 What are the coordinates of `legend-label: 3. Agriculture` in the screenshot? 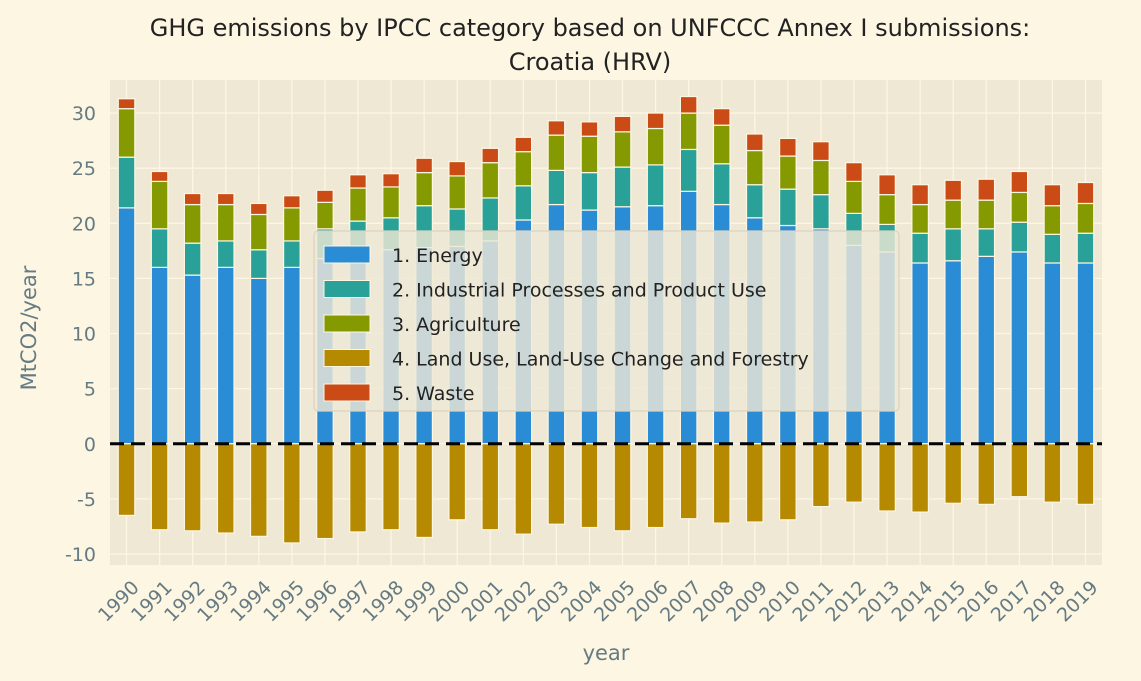 It's located at (456, 325).